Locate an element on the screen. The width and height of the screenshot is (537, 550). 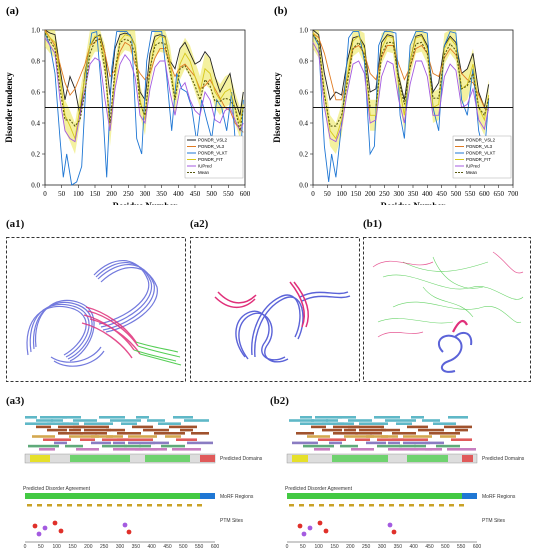
panel-label-a: (a) is located at coordinates (12, 11).